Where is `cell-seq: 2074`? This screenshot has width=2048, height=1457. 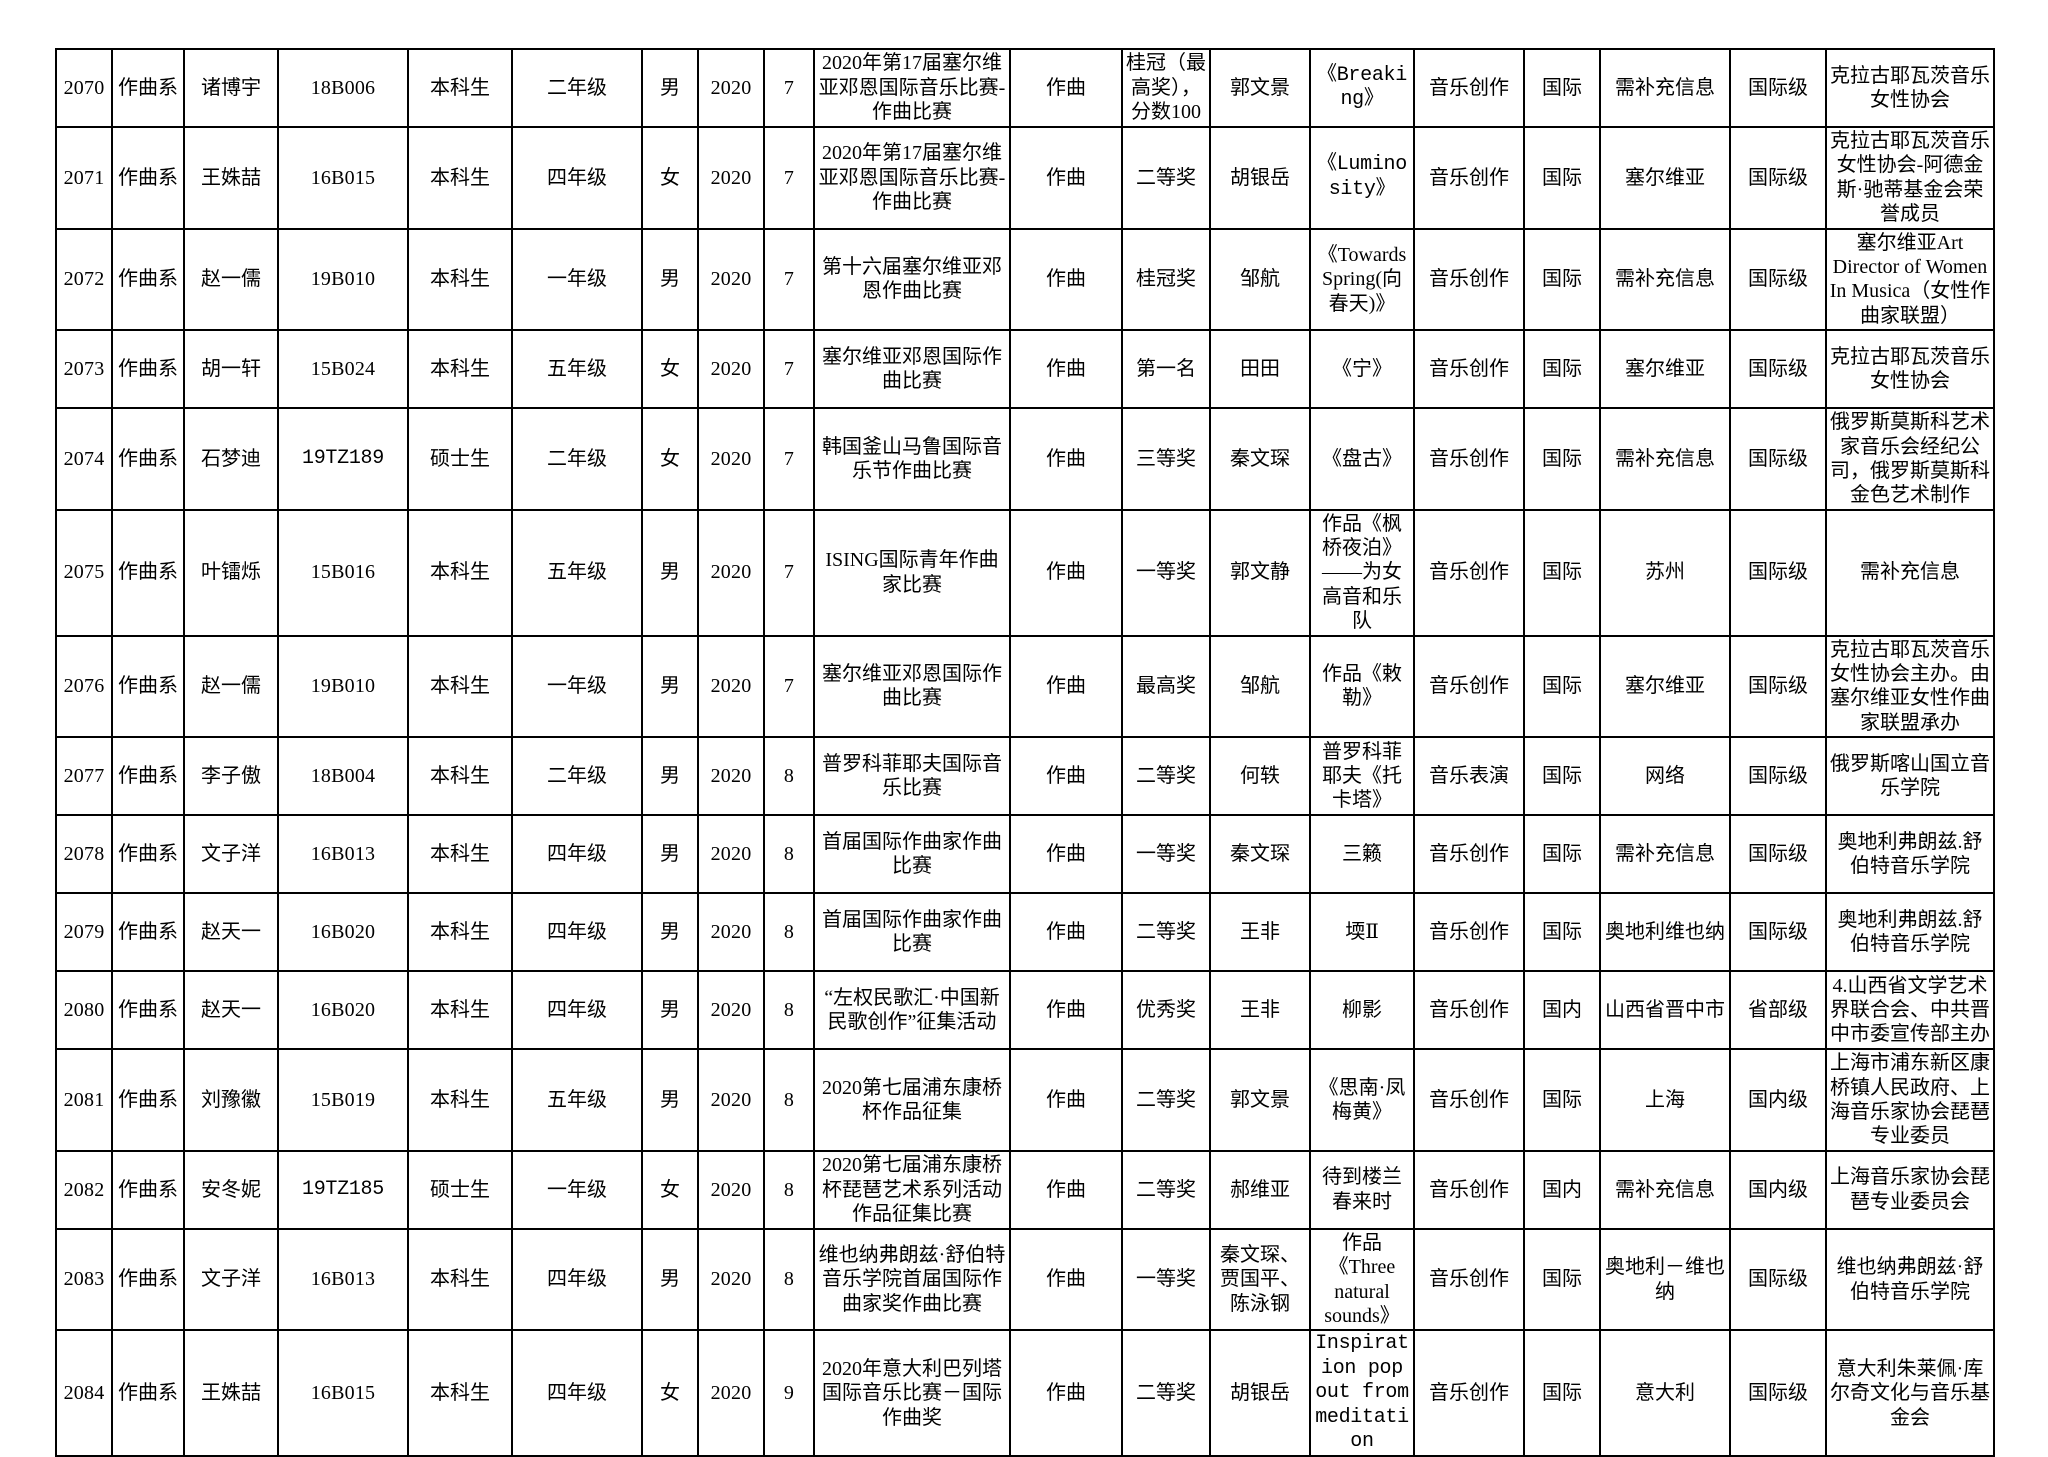
cell-seq: 2074 is located at coordinates (84, 459).